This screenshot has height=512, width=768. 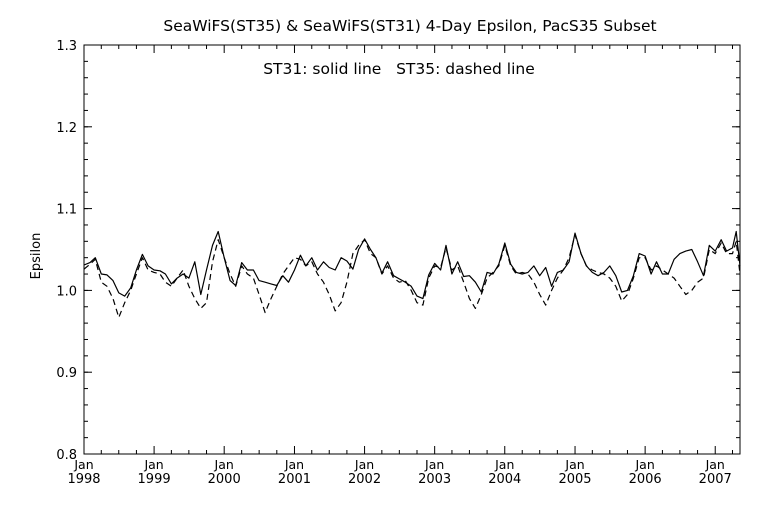 I want to click on x-tick-year-label: 2005, so click(x=574, y=479).